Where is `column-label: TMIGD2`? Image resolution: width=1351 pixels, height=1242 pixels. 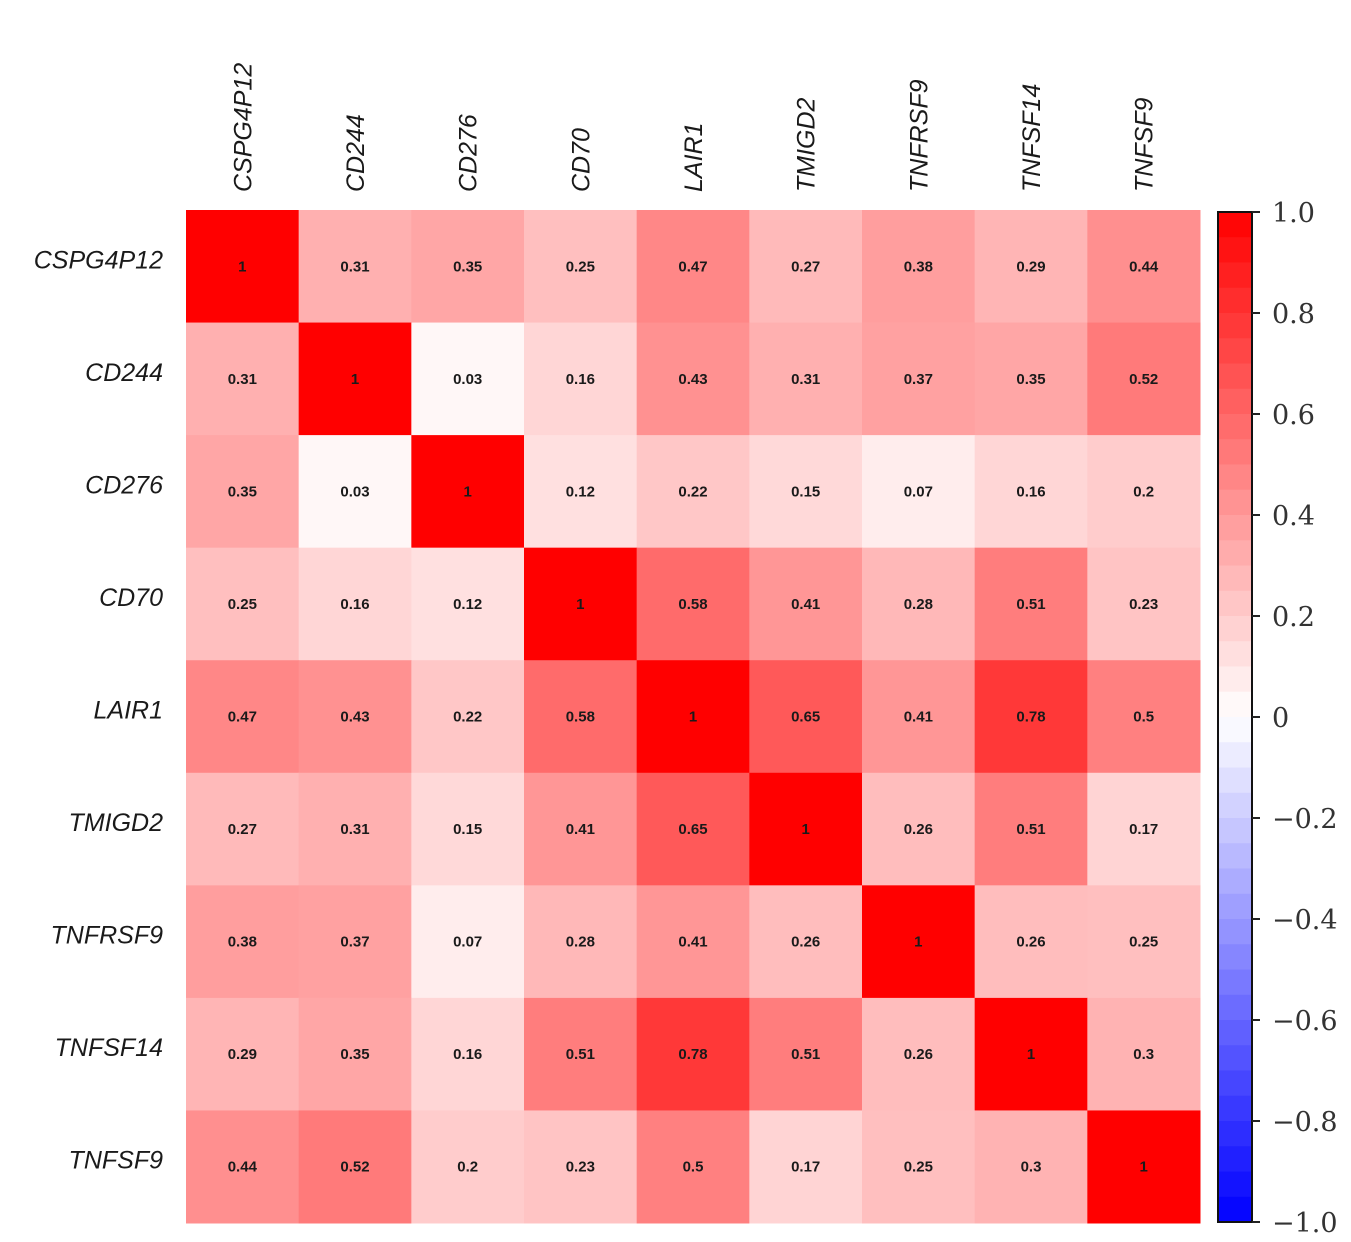
column-label: TMIGD2 is located at coordinates (807, 144).